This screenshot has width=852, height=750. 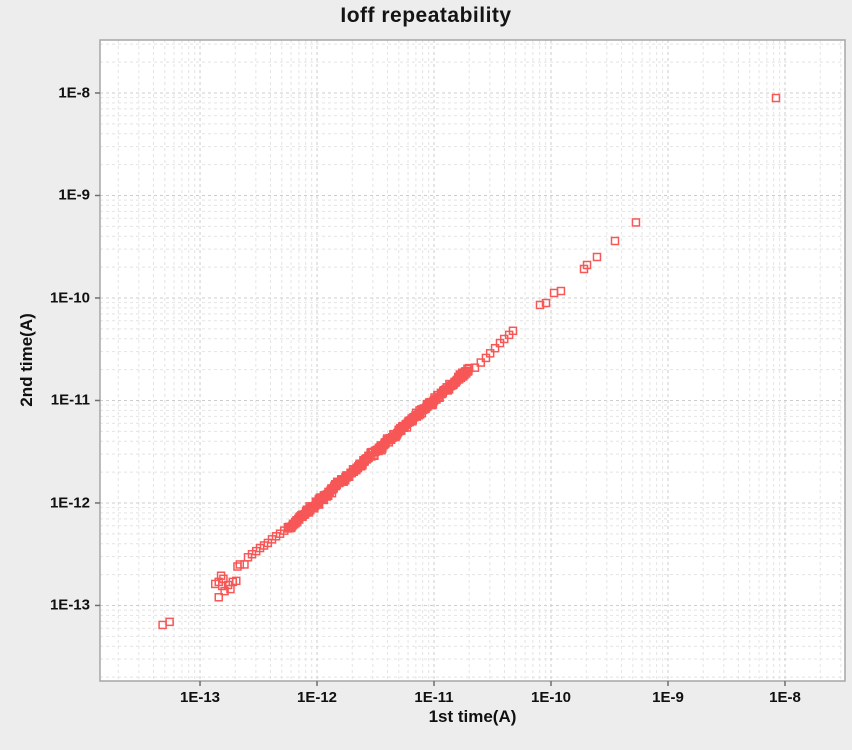 What do you see at coordinates (70, 400) in the screenshot?
I see `y-tick-label: 1E-11` at bounding box center [70, 400].